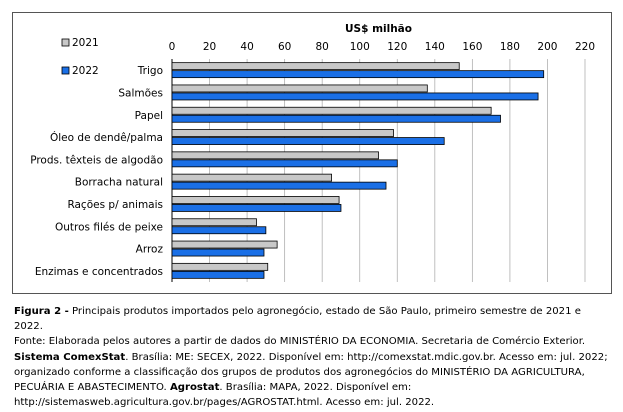 This screenshot has width=623, height=412. What do you see at coordinates (41, 311) in the screenshot?
I see `figure-label: Figura 2 -` at bounding box center [41, 311].